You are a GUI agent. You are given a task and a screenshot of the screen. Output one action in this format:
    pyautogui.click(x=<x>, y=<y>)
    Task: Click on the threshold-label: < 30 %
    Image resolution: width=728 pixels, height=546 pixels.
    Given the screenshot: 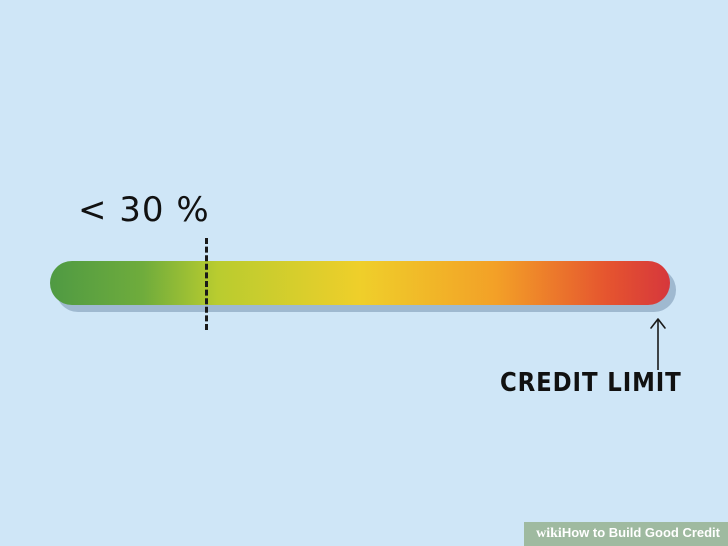 What is the action you would take?
    pyautogui.click(x=144, y=210)
    